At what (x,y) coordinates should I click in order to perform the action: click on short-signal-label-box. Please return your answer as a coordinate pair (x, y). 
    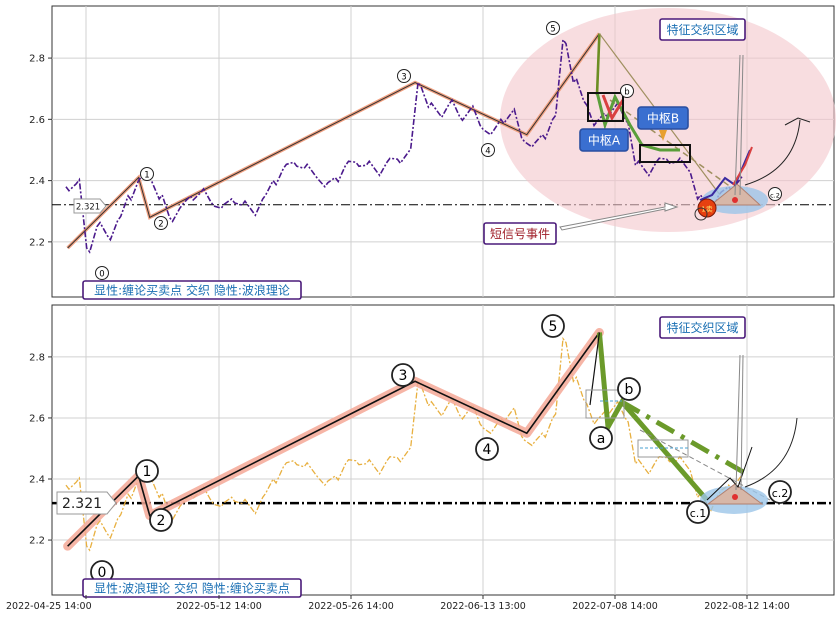
    Looking at the image, I should click on (520, 233).